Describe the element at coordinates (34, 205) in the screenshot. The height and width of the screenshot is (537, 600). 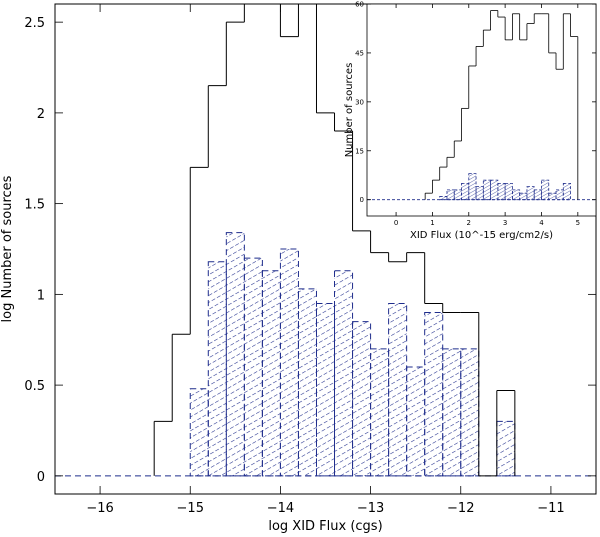
I see `main-y-tick-label: 1.5` at that location.